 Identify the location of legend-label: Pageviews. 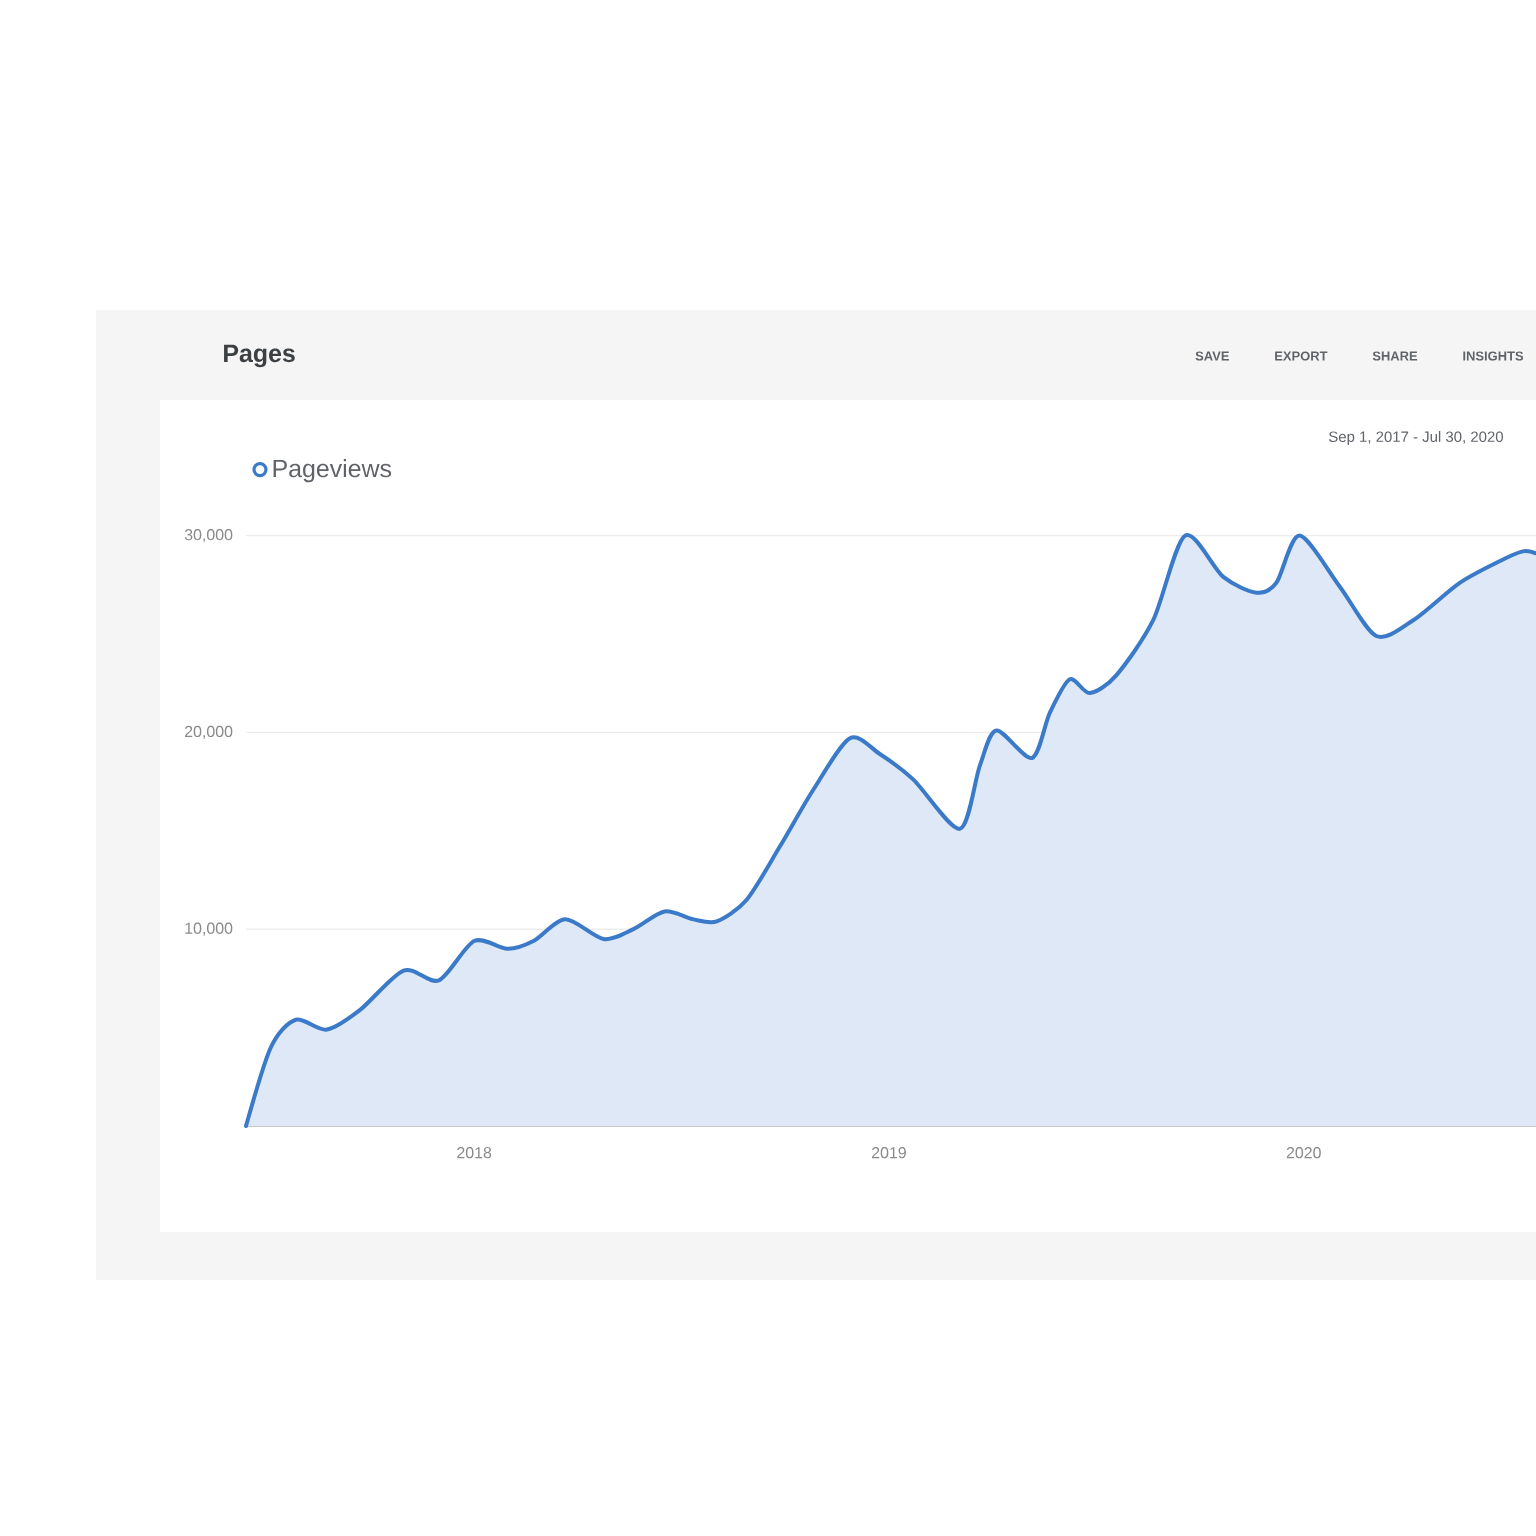
(332, 471).